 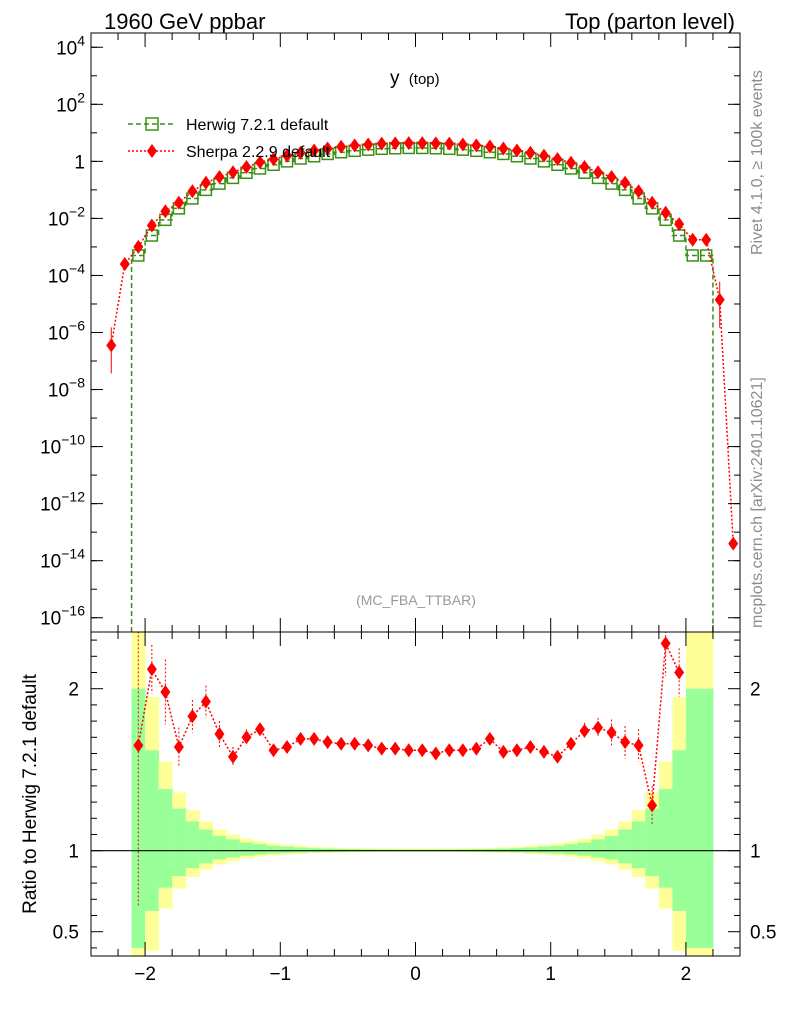 What do you see at coordinates (152, 151) in the screenshot?
I see `legend-sherpa-marker` at bounding box center [152, 151].